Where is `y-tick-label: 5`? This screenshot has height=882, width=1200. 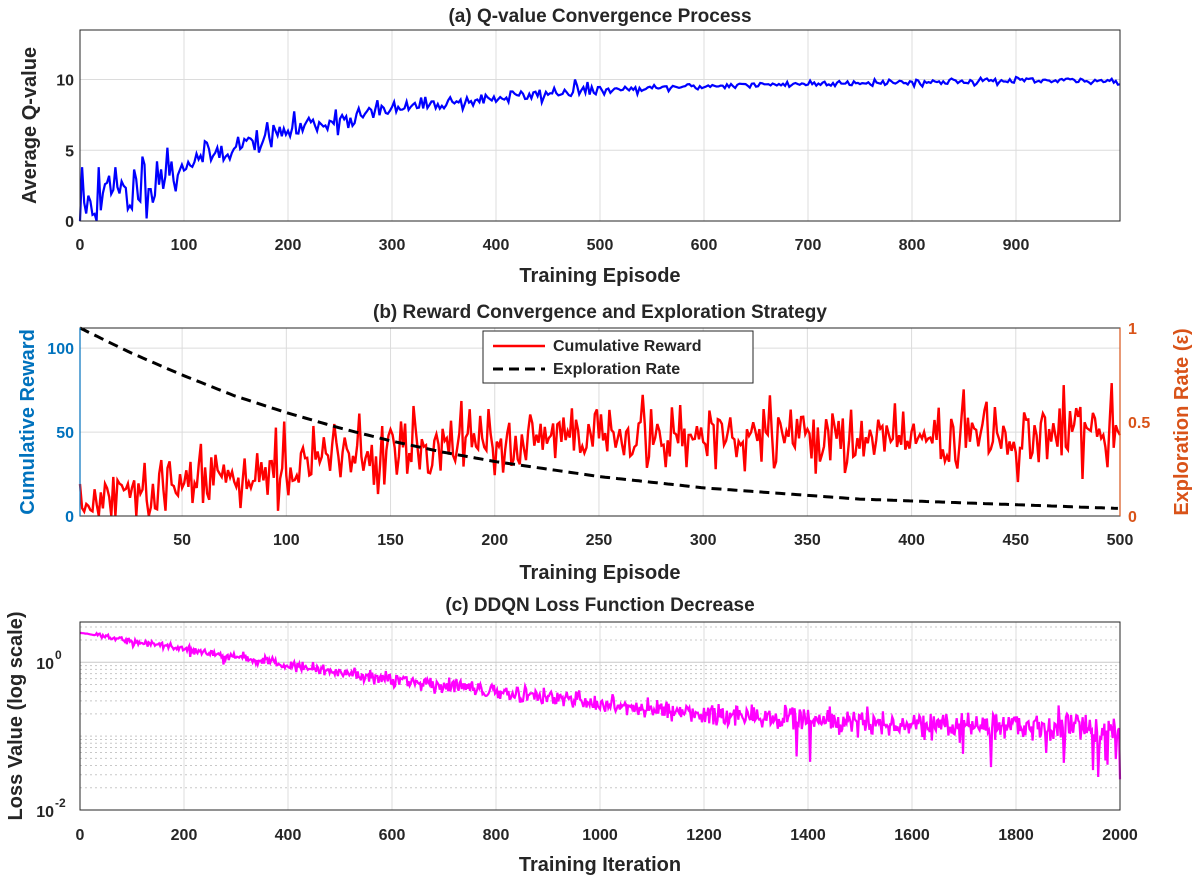 y-tick-label: 5 is located at coordinates (69, 151).